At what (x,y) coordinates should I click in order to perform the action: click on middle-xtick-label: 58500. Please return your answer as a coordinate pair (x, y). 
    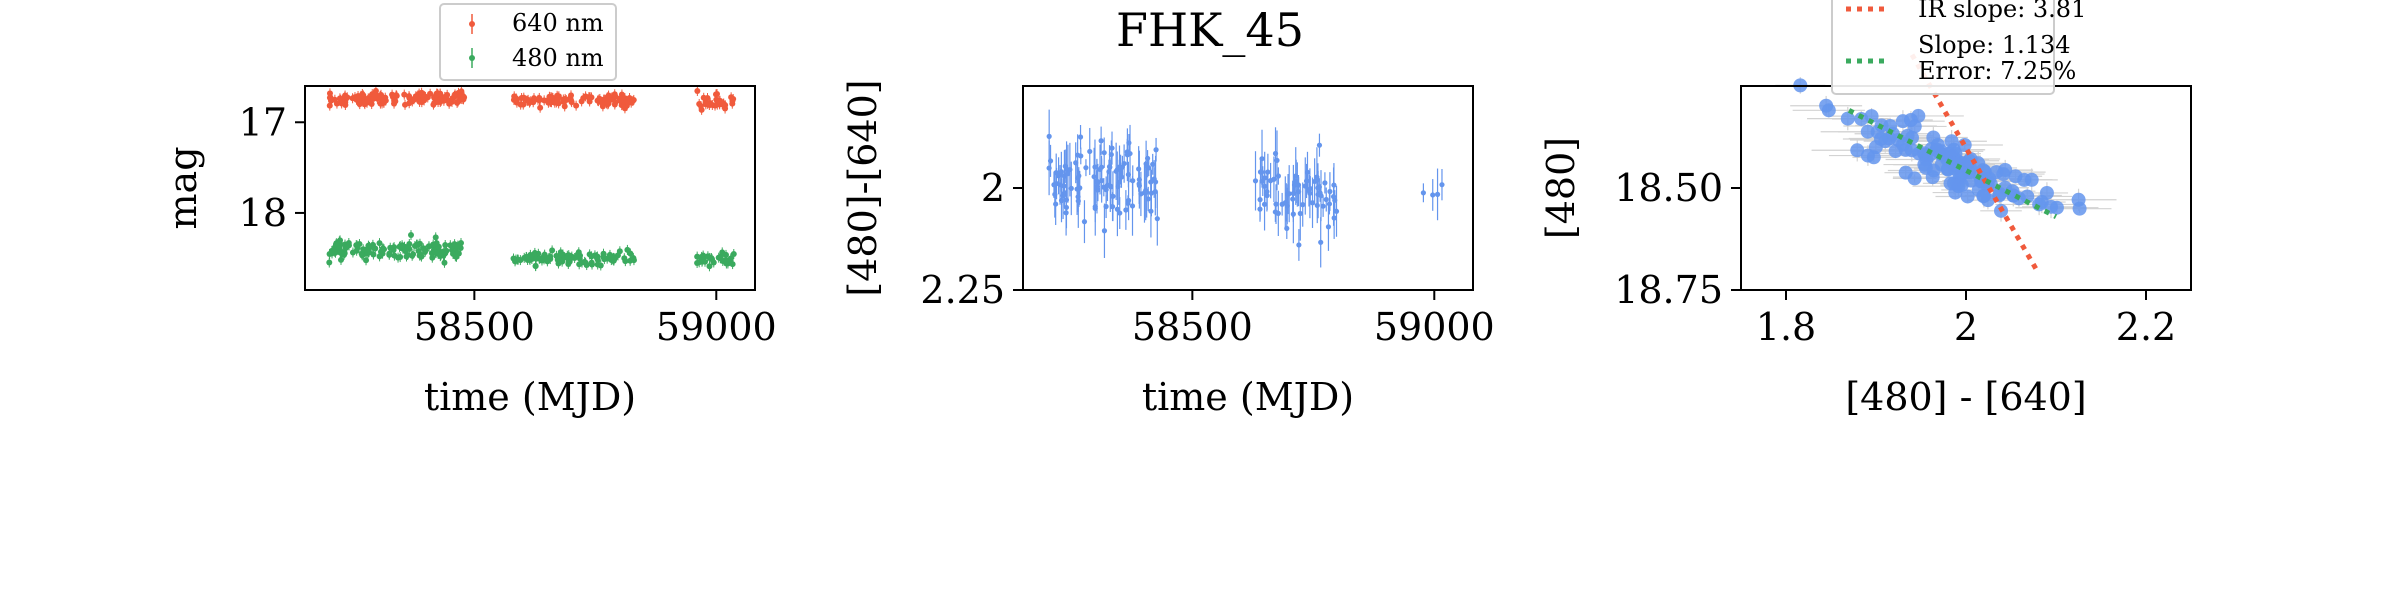
    Looking at the image, I should click on (1192, 327).